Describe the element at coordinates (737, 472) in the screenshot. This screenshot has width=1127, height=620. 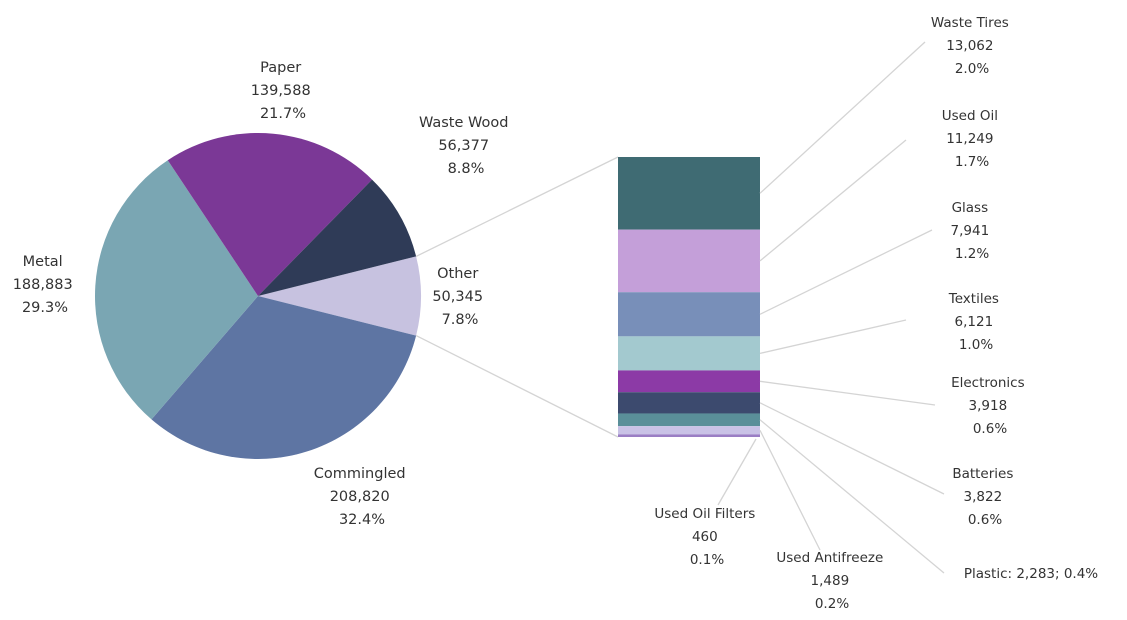
I see `leader-used-oil-filters` at that location.